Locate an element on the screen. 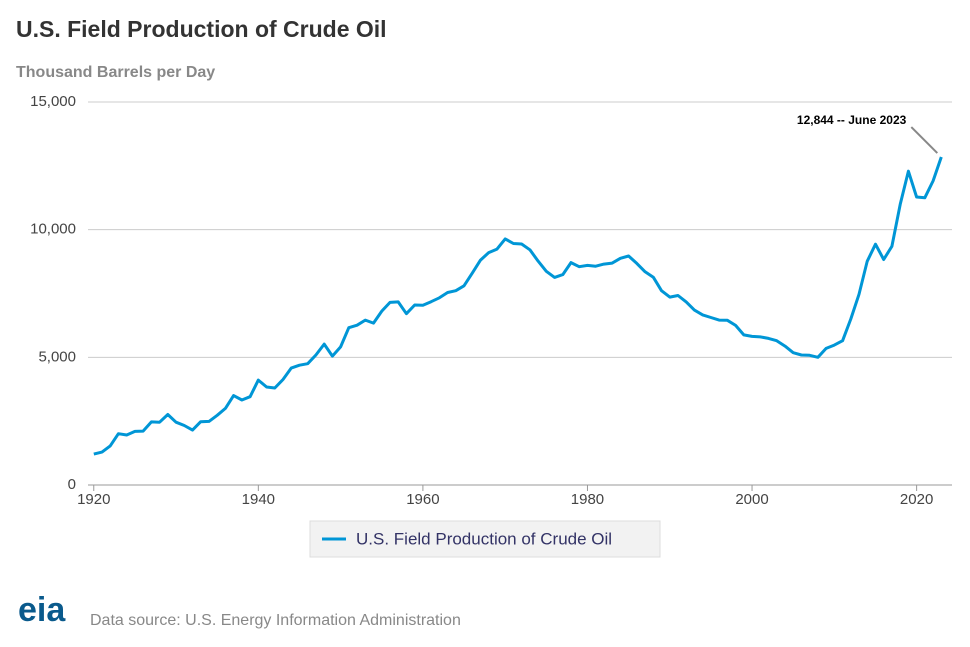 The width and height of the screenshot is (970, 647). legend-label: U.S. Field Production of Crude Oil is located at coordinates (484, 538).